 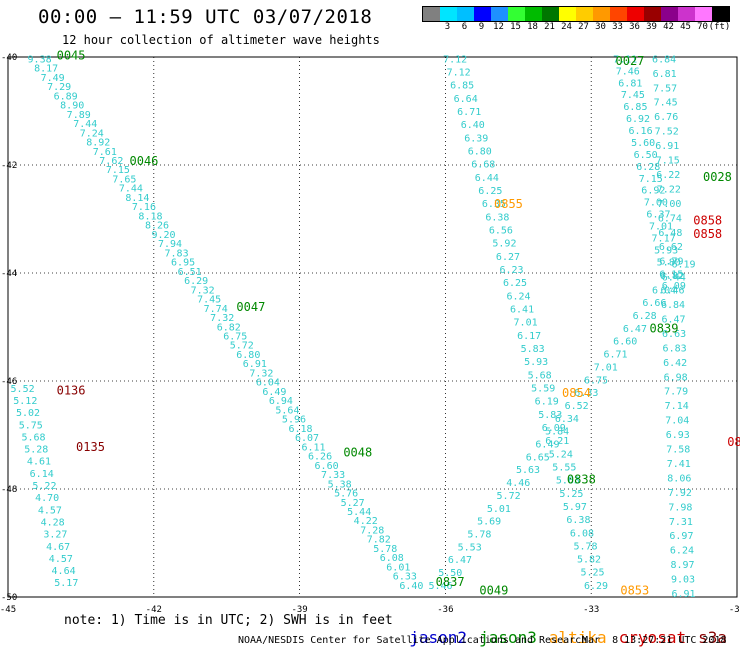 What do you see at coordinates (313, 447) in the screenshot?
I see `wave-height-value: 6.11` at bounding box center [313, 447].